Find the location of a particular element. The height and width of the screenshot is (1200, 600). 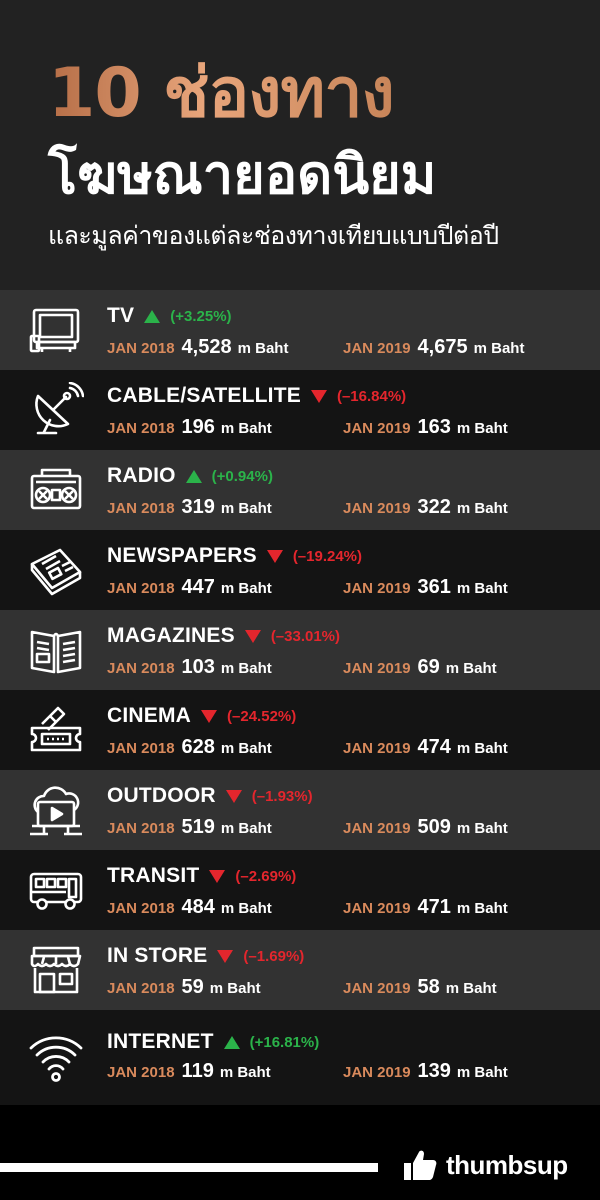

value-amount: 361 is located at coordinates (434, 587).